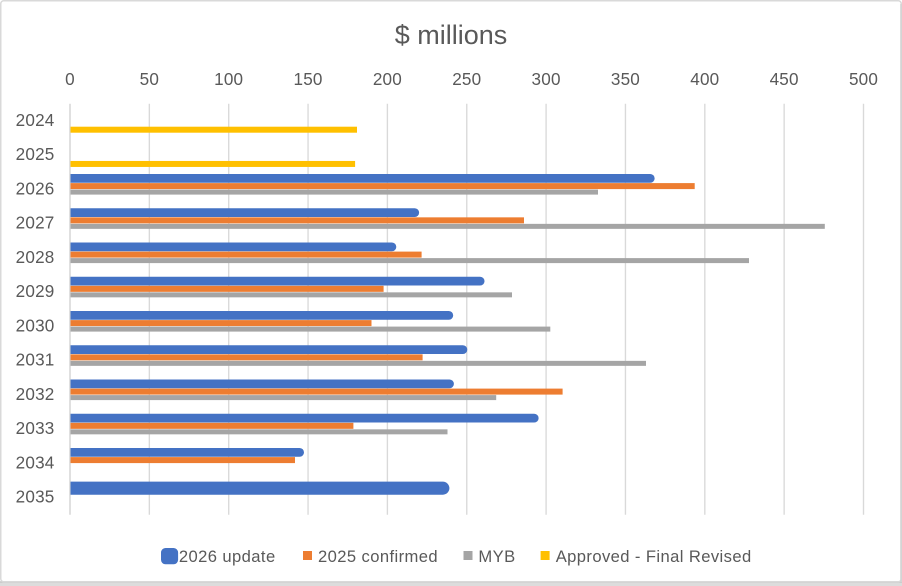 This screenshot has height=586, width=902. Describe the element at coordinates (387, 79) in the screenshot. I see `svg-text: 200` at that location.